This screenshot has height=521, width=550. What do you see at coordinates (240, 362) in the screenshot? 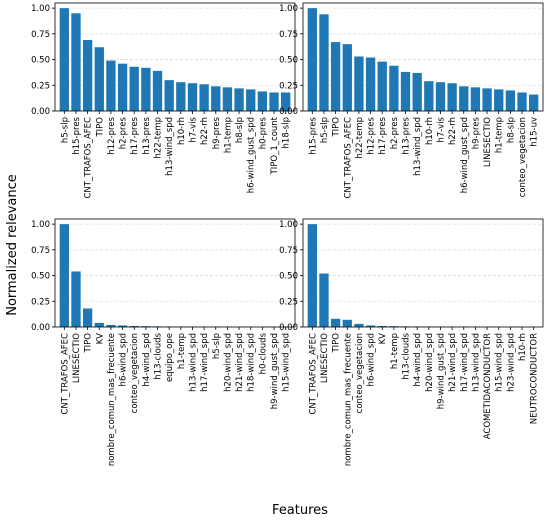
I see `x-tick-label: h21-wind_spd` at bounding box center [240, 362].